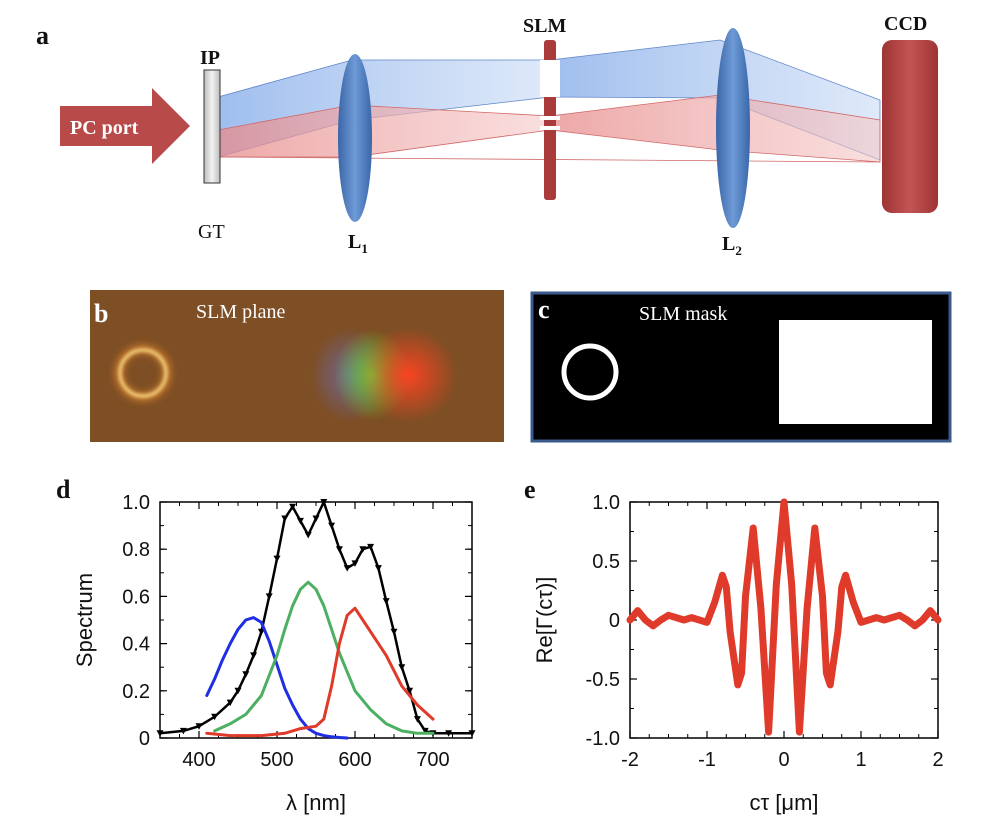 Image resolution: width=1004 pixels, height=836 pixels. Describe the element at coordinates (860, 760) in the screenshot. I see `x-tick-label: 1` at that location.